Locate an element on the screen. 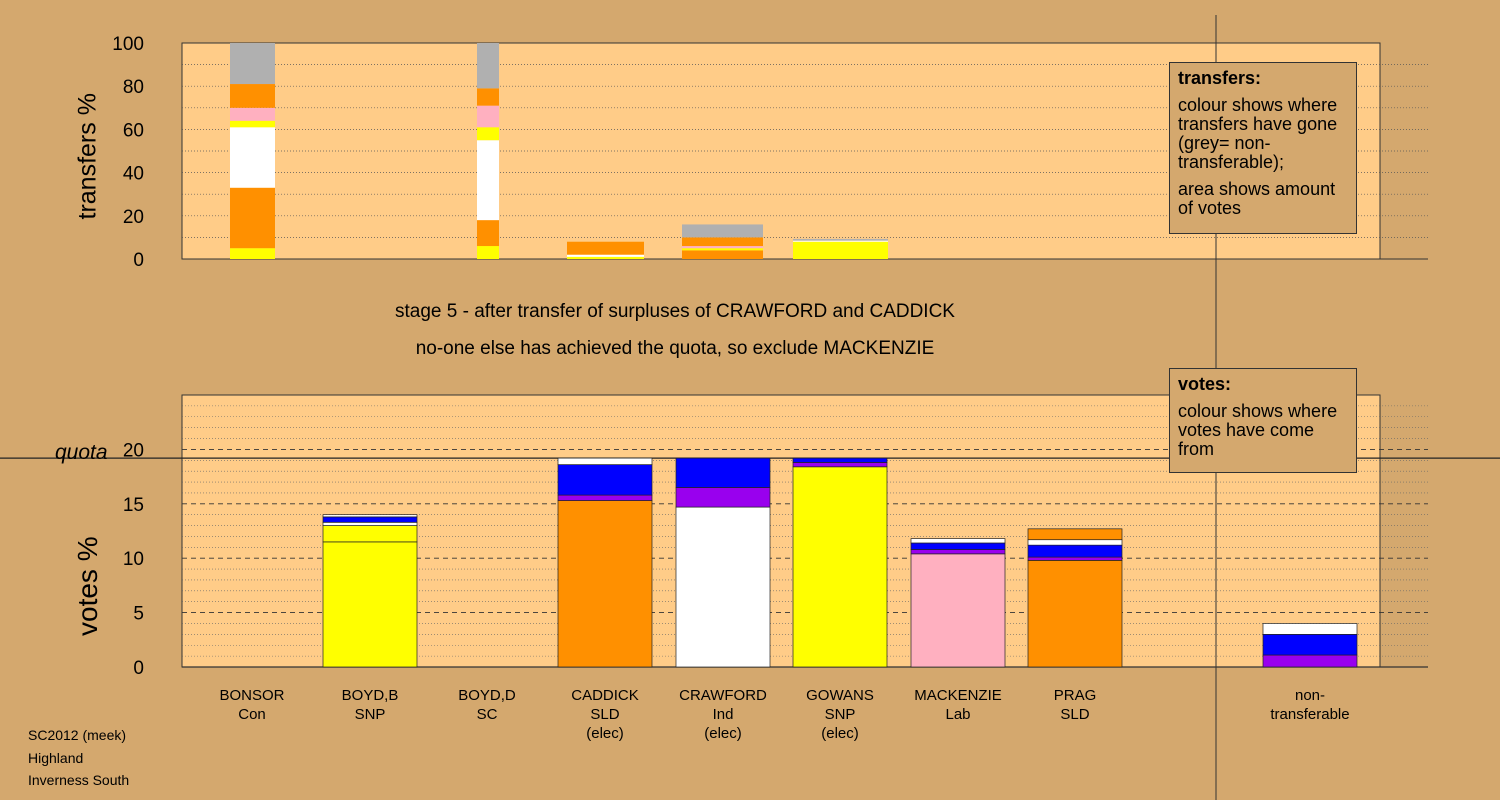 This screenshot has height=800, width=1500. nontransferable-label-line2: transferable is located at coordinates (1310, 714).